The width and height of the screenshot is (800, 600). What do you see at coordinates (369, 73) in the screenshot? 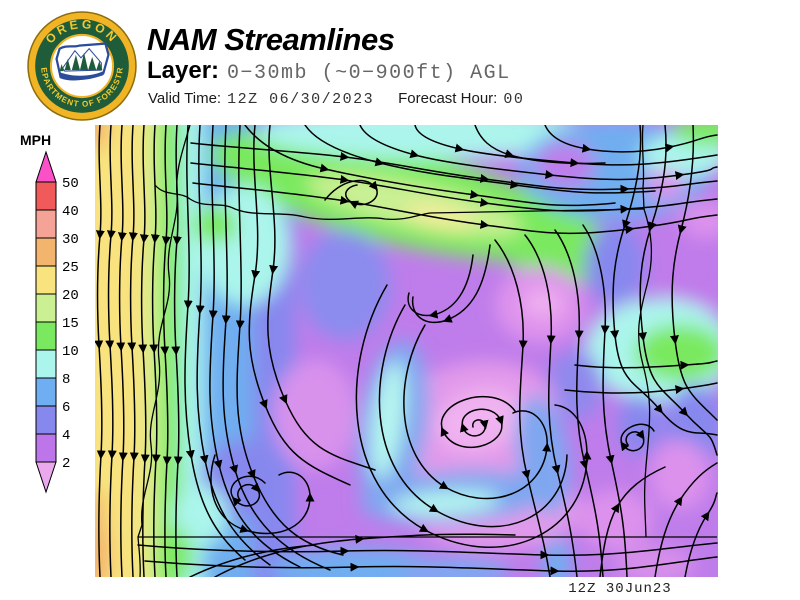
I see `layer-value: 0−30mb (~0−900ft) AGL` at bounding box center [369, 73].